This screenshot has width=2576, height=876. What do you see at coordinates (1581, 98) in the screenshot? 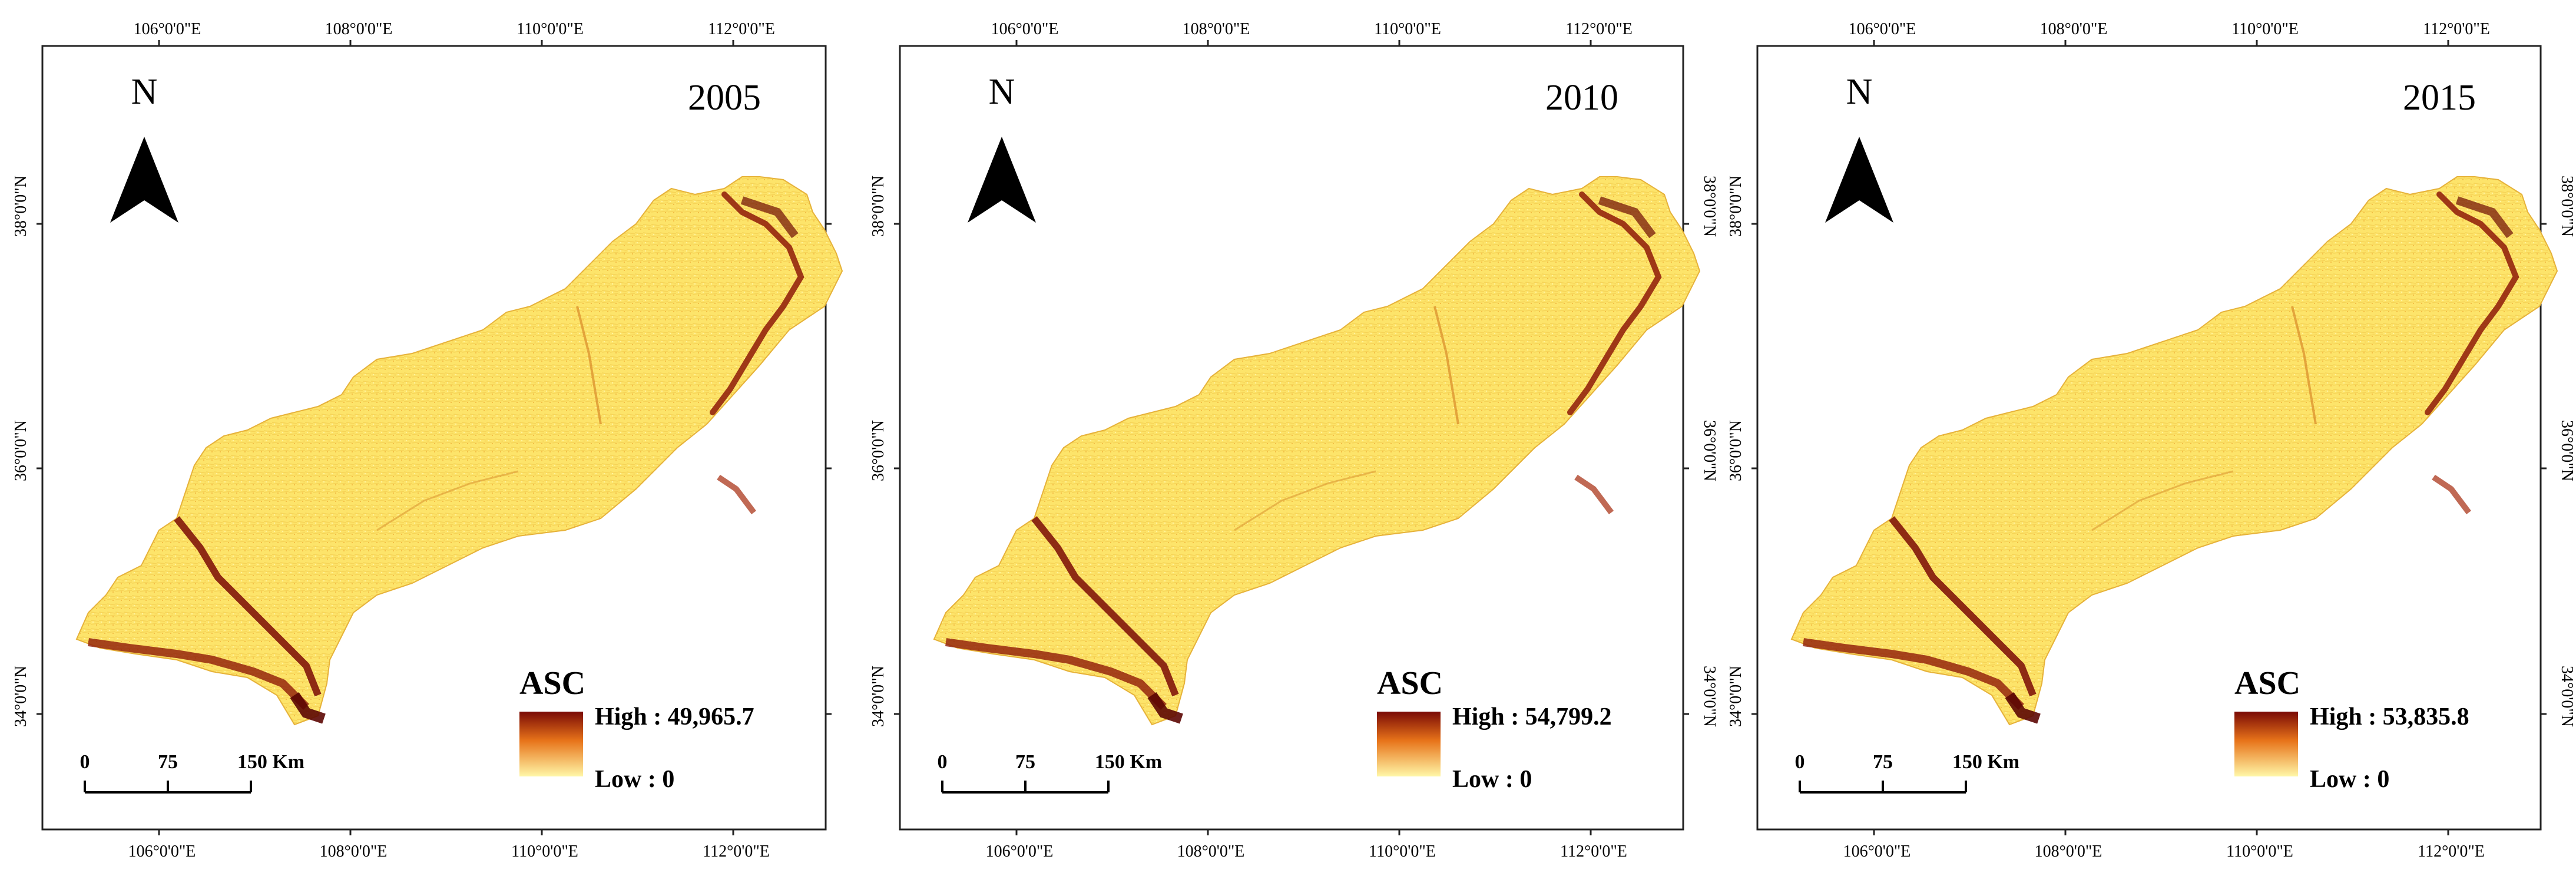
I see `year-label: 2010` at bounding box center [1581, 98].